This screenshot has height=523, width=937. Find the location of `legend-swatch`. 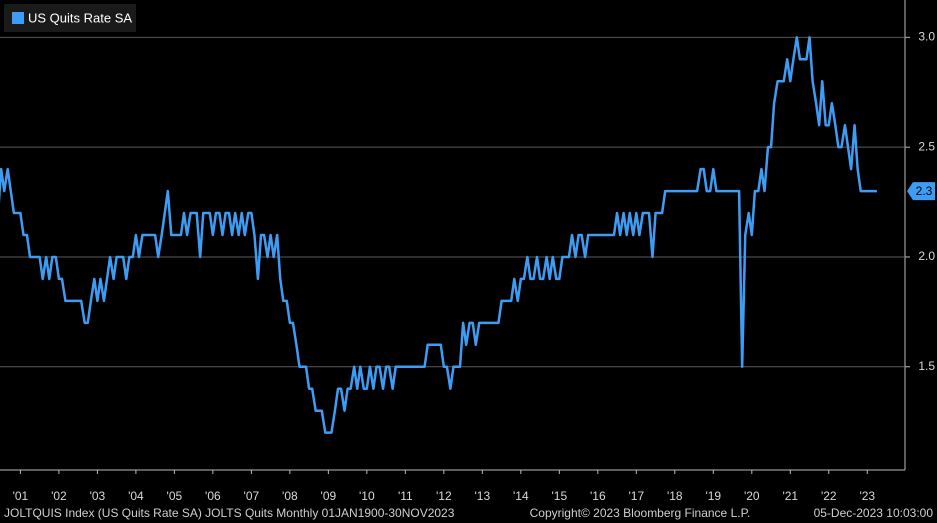

legend-swatch is located at coordinates (18, 18).